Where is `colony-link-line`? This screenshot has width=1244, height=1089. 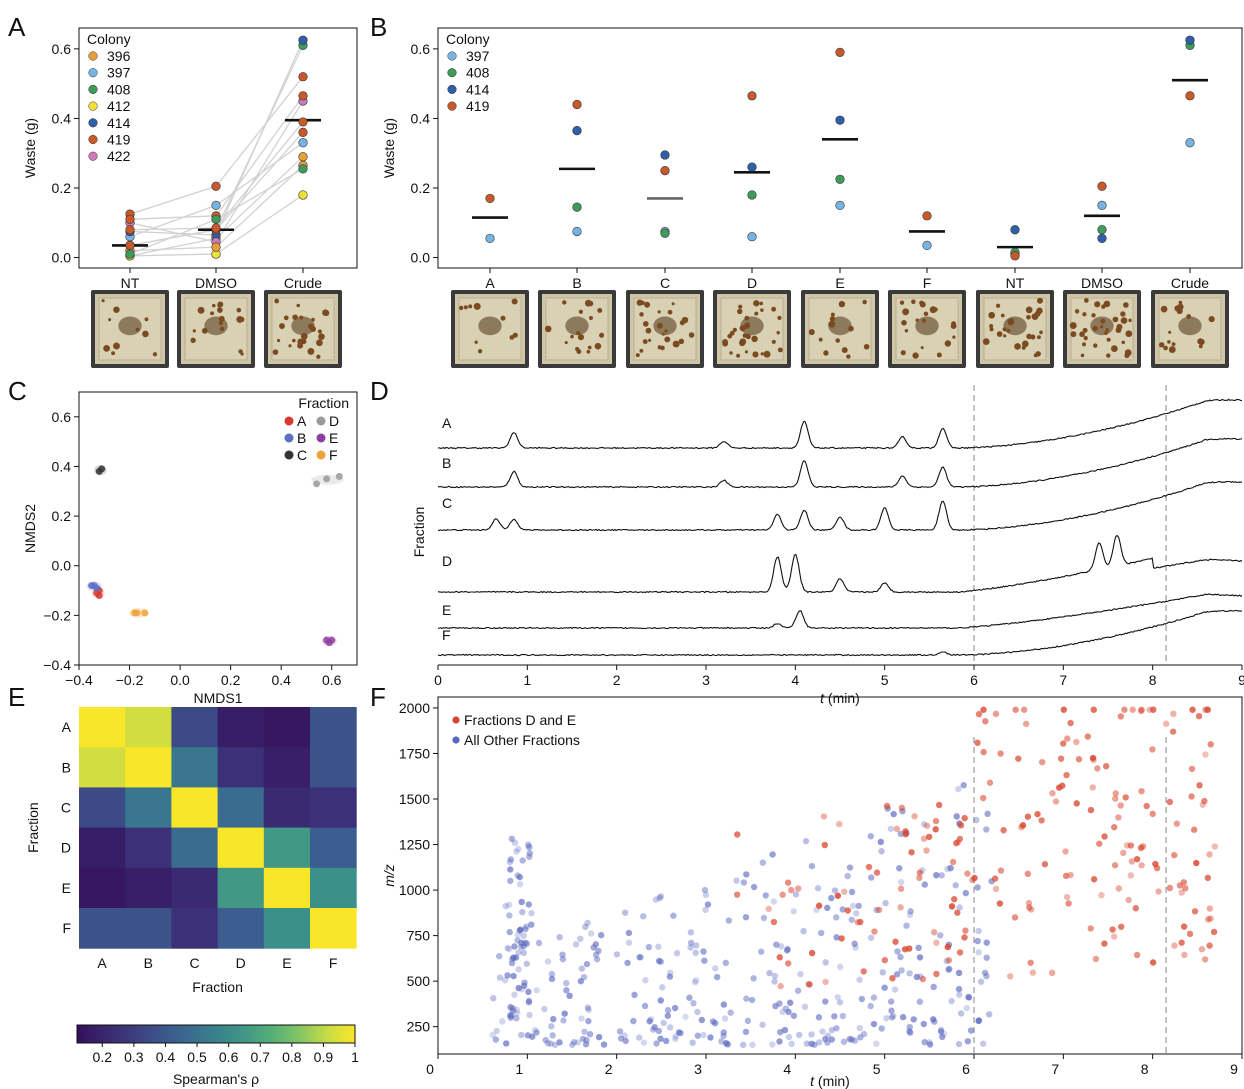
colony-link-line is located at coordinates (216, 157).